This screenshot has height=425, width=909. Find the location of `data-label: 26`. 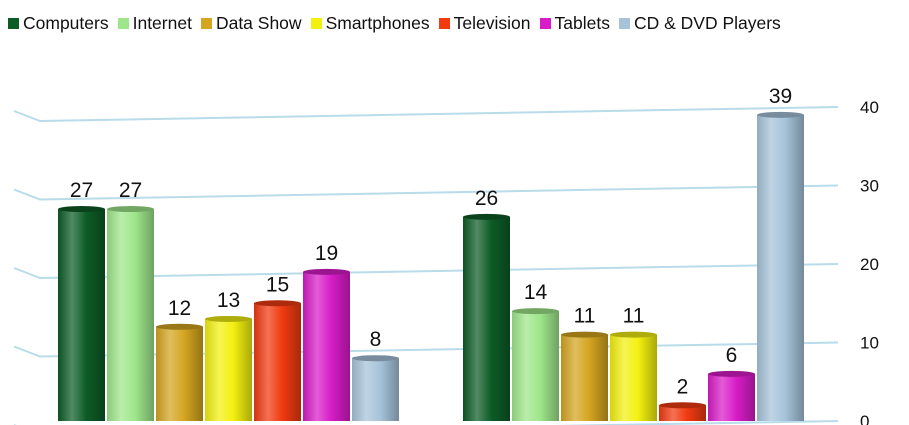

data-label: 26 is located at coordinates (486, 198).